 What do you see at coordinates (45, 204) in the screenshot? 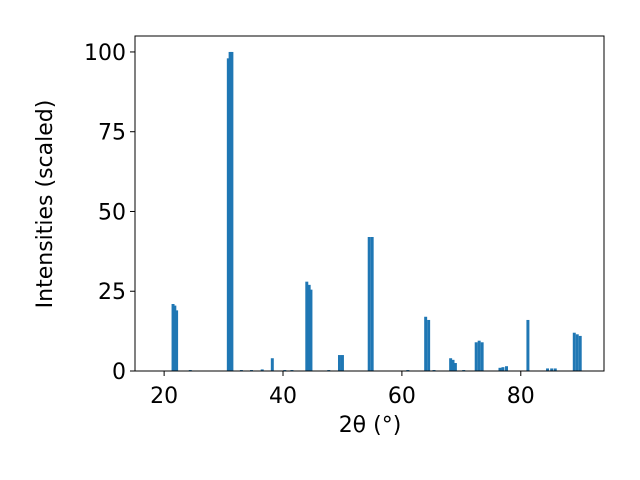
I see `y-axis-label: Intensities (scaled)` at bounding box center [45, 204].